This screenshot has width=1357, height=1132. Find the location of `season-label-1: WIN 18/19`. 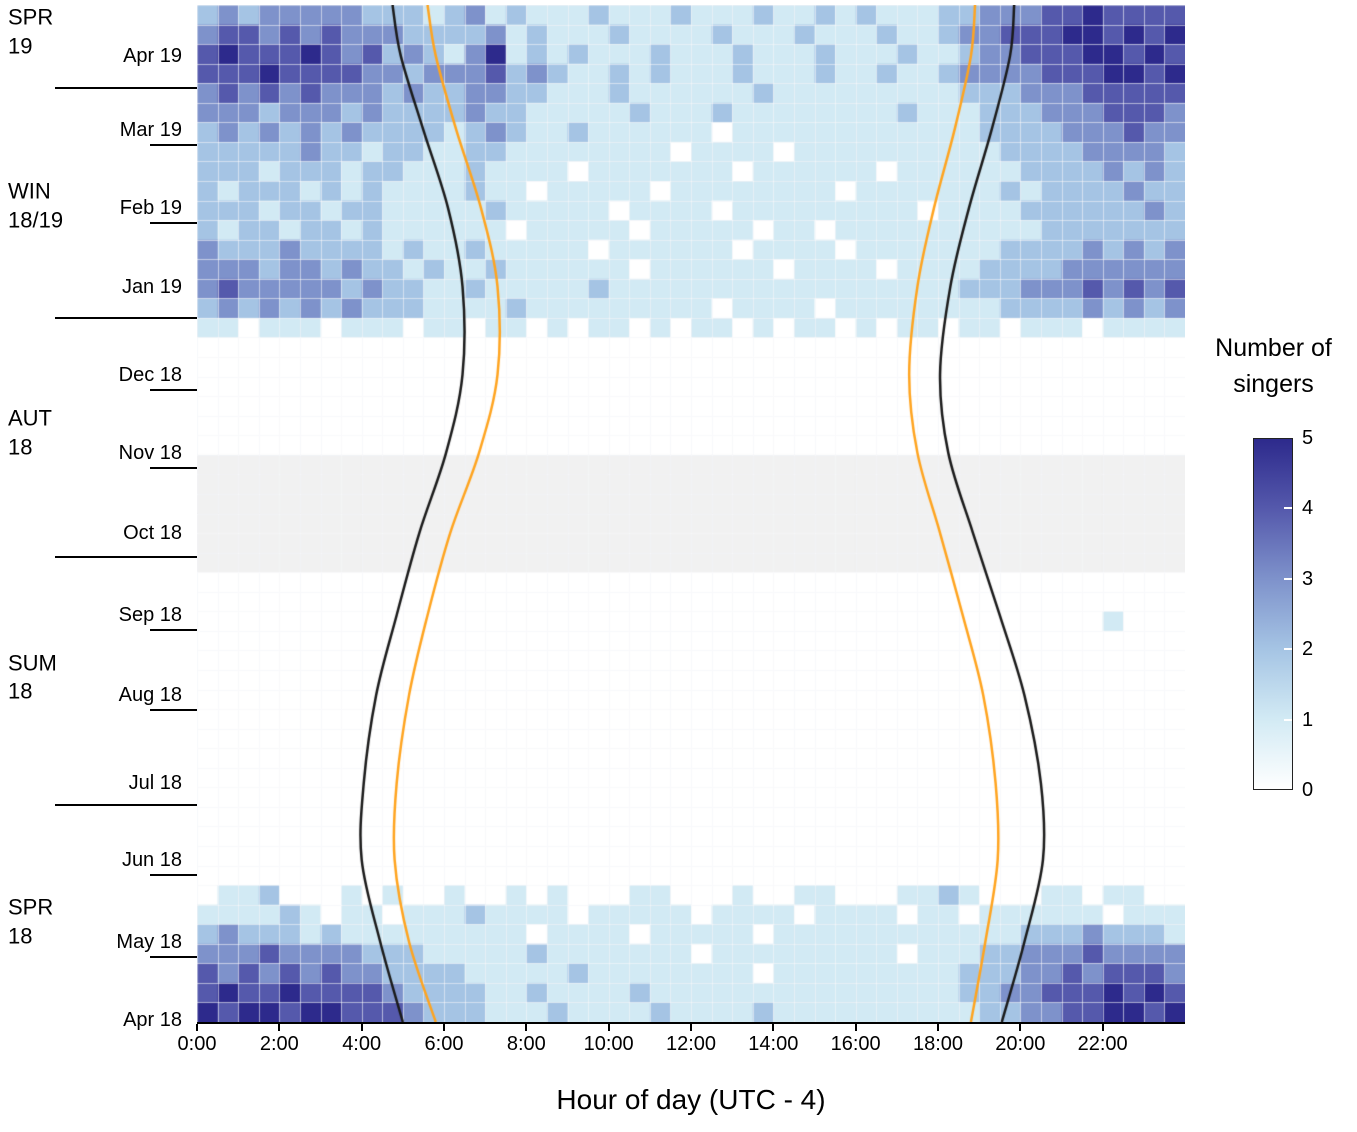

season-label-1: WIN 18/19 is located at coordinates (36, 205).